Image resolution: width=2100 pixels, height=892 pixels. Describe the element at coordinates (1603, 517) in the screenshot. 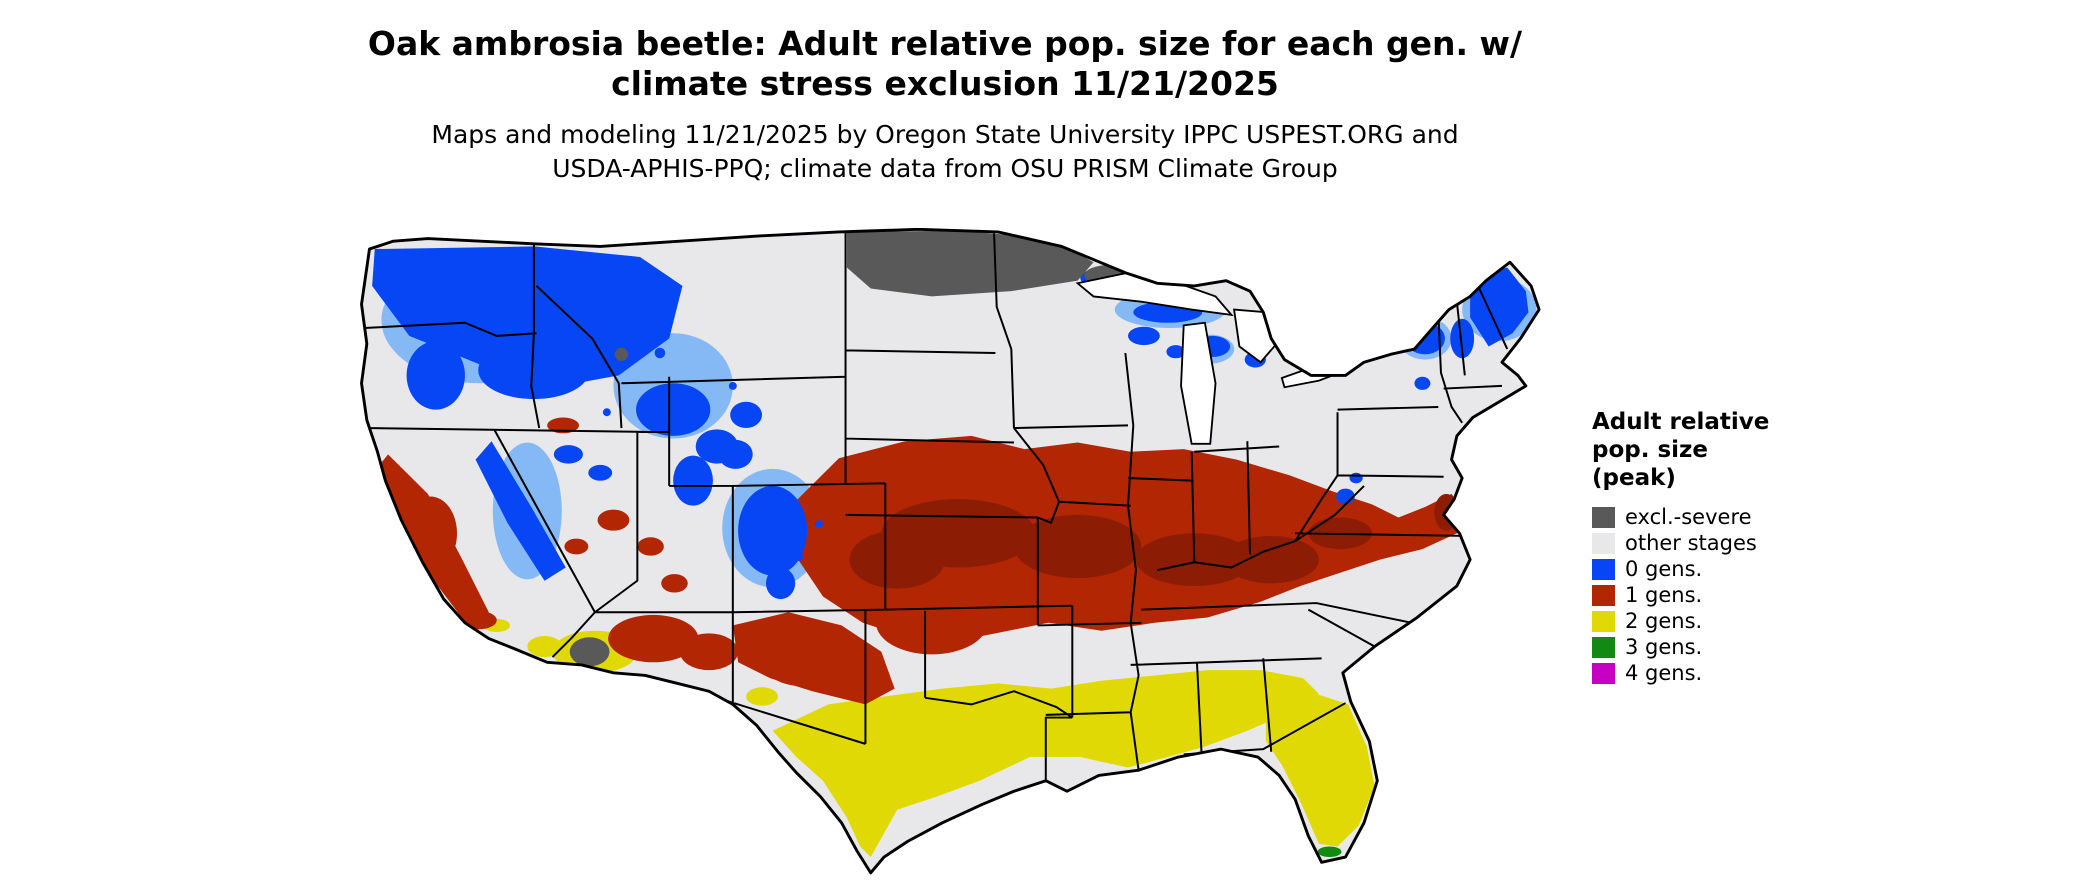

I see `legend-swatch-excl-severe` at that location.